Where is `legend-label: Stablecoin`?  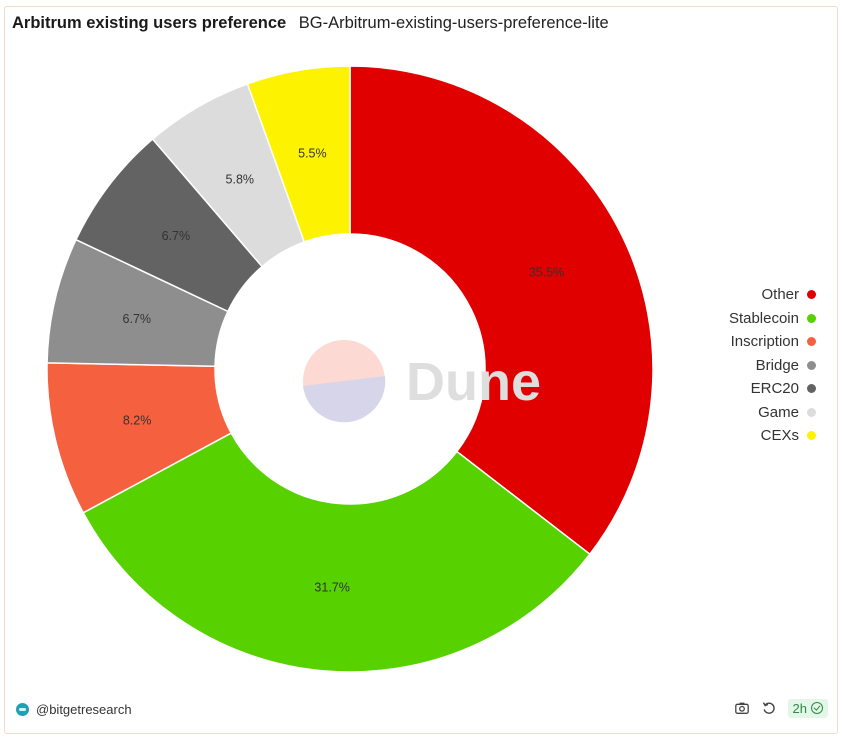 legend-label: Stablecoin is located at coordinates (763, 318).